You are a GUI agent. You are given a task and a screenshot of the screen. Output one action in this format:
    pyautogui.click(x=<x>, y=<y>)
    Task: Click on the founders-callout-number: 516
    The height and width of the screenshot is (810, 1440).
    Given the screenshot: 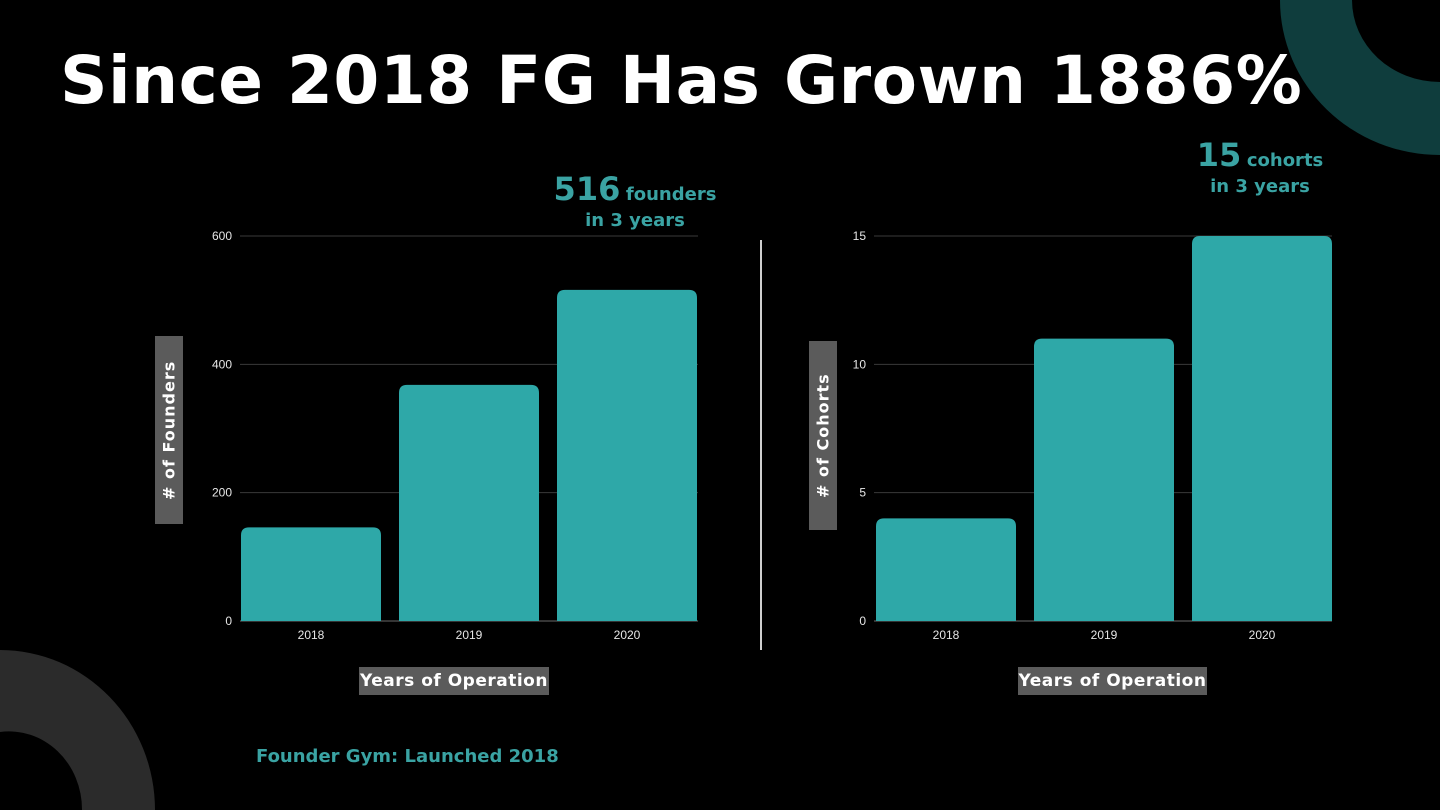 What is the action you would take?
    pyautogui.click(x=587, y=189)
    